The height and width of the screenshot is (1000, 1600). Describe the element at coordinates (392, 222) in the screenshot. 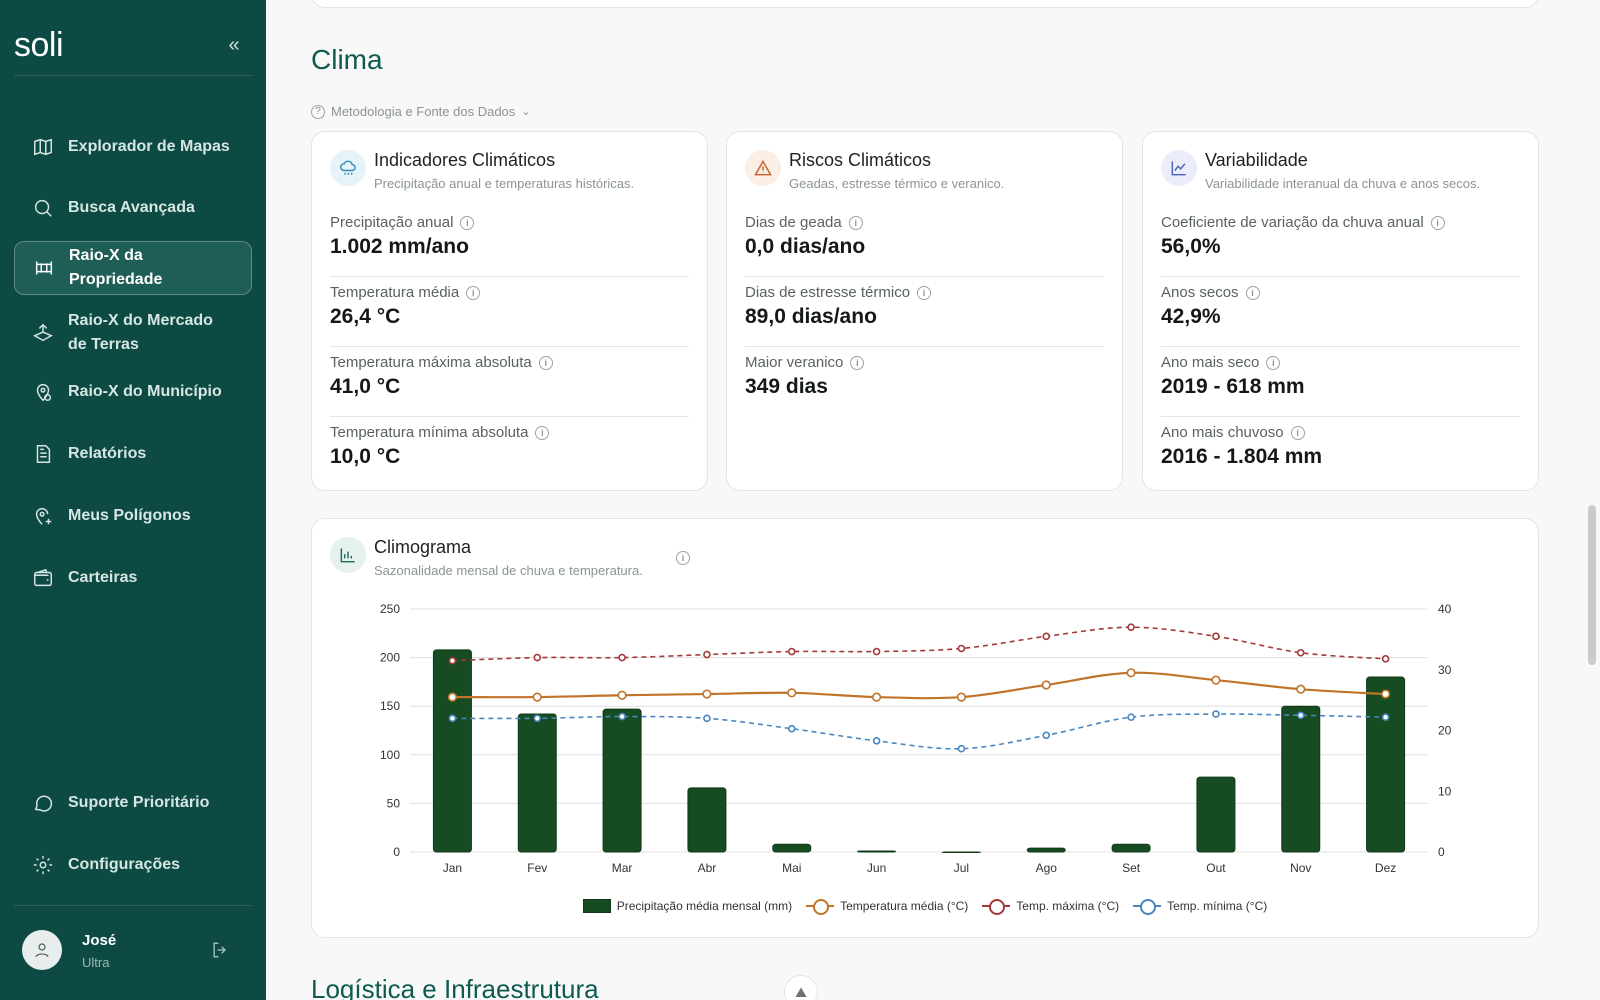

I see `metric-label: Precipitação anual` at that location.